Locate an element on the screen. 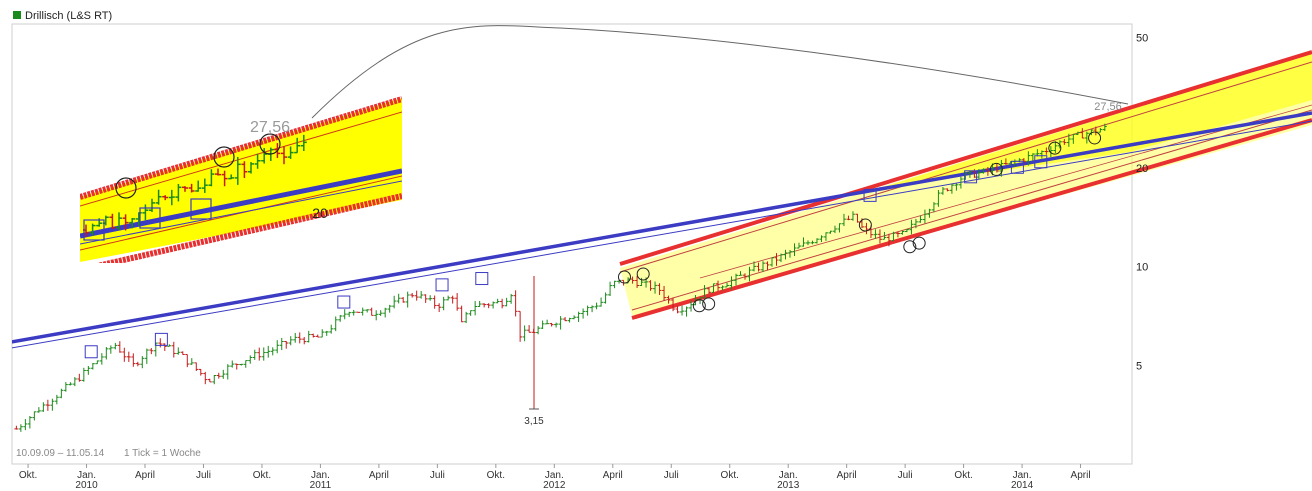 Image resolution: width=1312 pixels, height=491 pixels. zoom-inset: 20 is located at coordinates (241, 179).